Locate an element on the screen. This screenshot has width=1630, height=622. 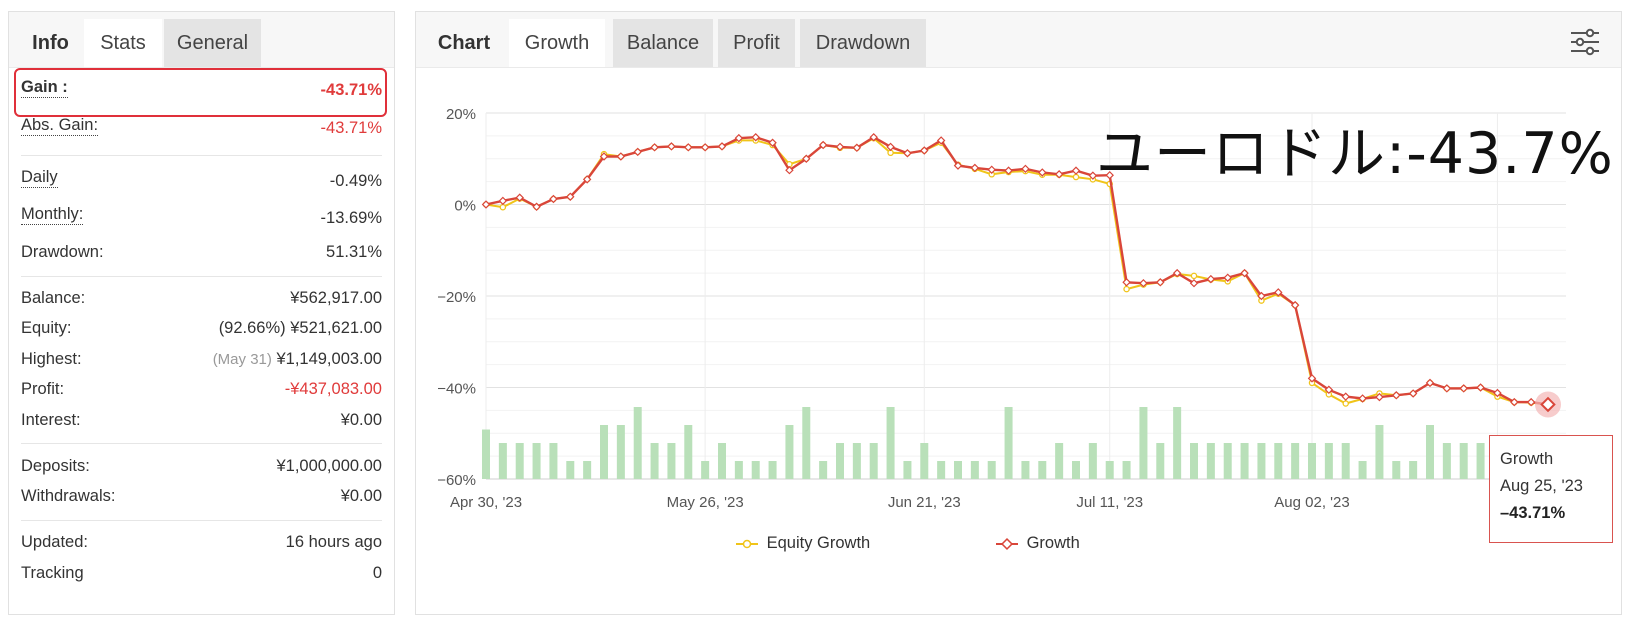
x-tick-label: May 26, '23 is located at coordinates (705, 502).